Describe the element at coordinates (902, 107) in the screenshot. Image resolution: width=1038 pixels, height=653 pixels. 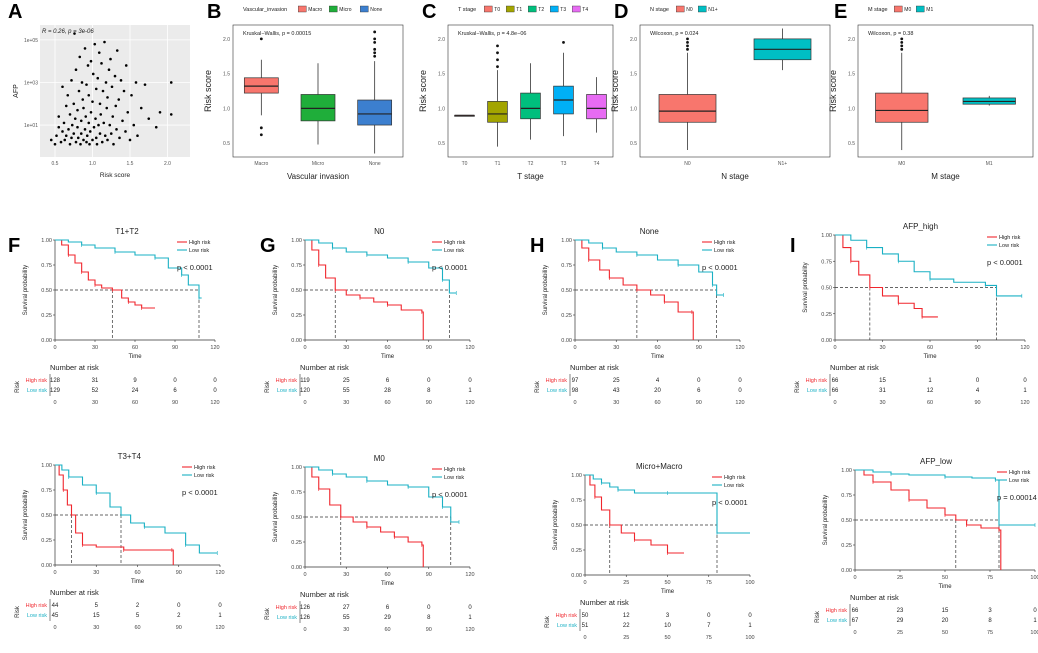
I see `box-body` at that location.